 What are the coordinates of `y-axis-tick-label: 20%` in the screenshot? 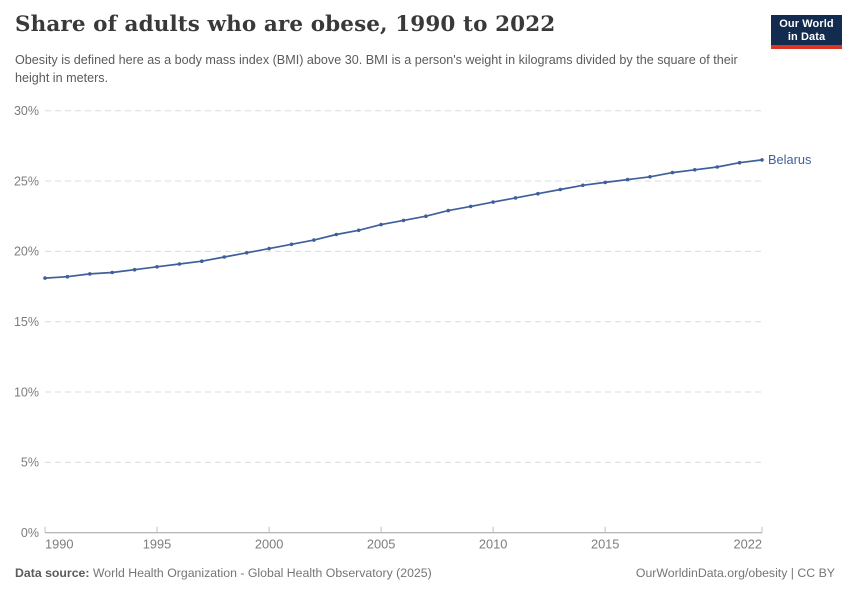 It's located at (26, 252).